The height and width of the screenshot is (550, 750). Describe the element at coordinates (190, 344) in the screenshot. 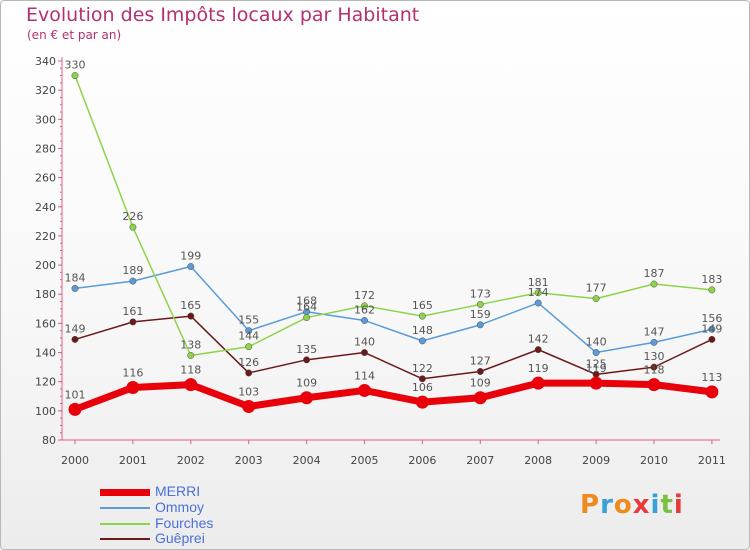

I see `data-label-fourches: 138` at that location.